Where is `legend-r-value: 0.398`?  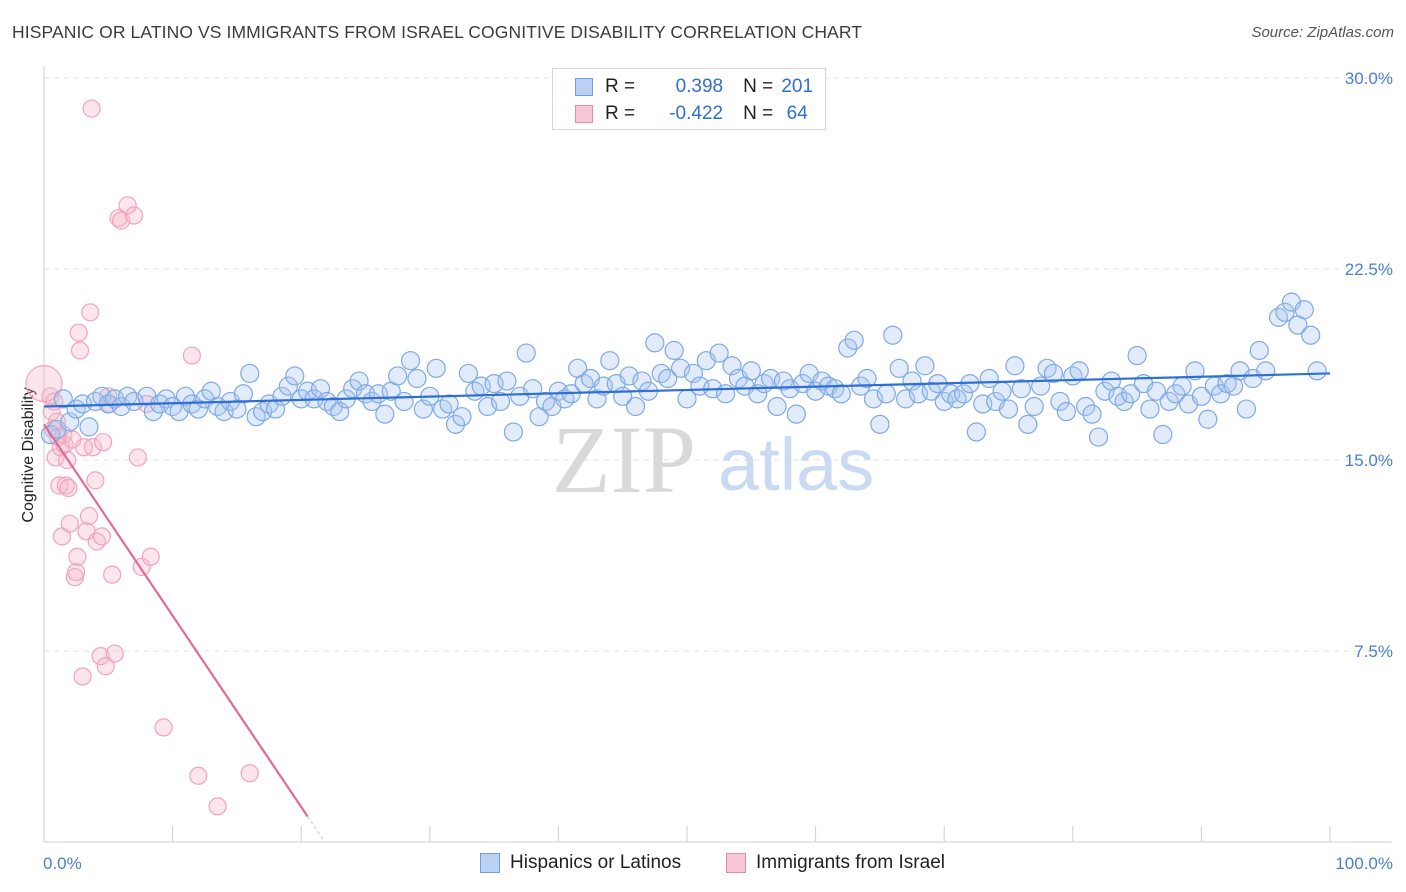
legend-r-value: 0.398 is located at coordinates (699, 86).